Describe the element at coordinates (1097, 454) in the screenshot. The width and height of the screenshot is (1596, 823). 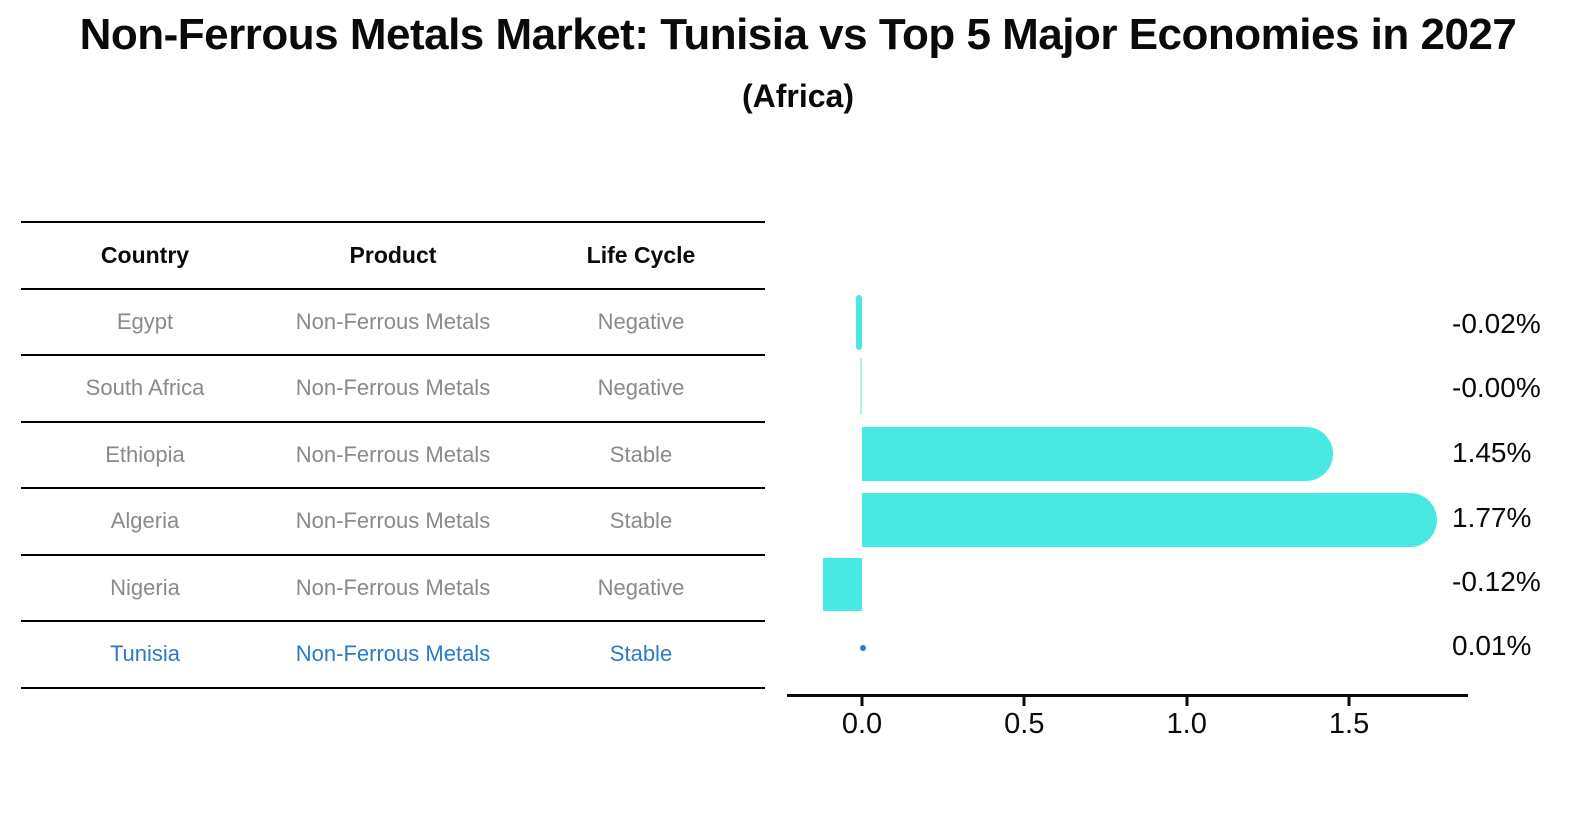
I see `bar-ethiopia` at that location.